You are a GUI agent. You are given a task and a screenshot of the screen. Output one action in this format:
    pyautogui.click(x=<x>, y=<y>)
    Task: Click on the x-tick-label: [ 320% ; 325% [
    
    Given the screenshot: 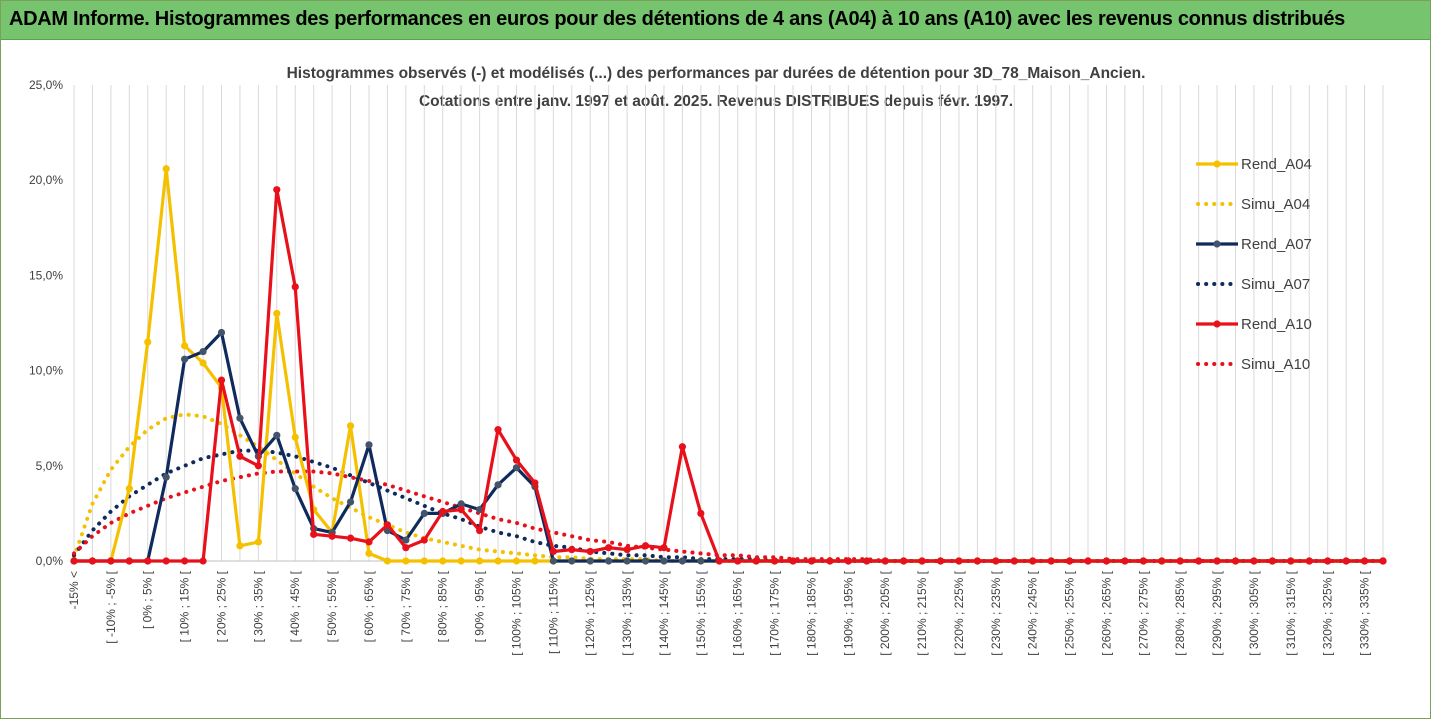 What is the action you would take?
    pyautogui.click(x=1328, y=612)
    